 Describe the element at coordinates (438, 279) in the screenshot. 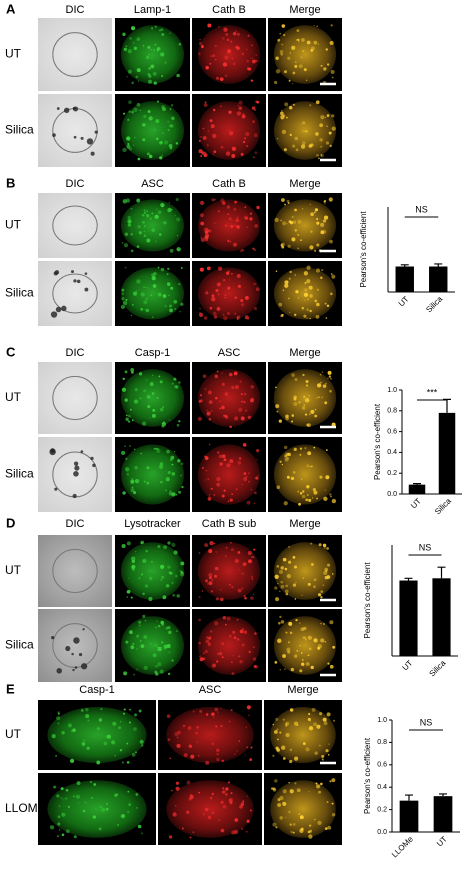

I see `bar` at that location.